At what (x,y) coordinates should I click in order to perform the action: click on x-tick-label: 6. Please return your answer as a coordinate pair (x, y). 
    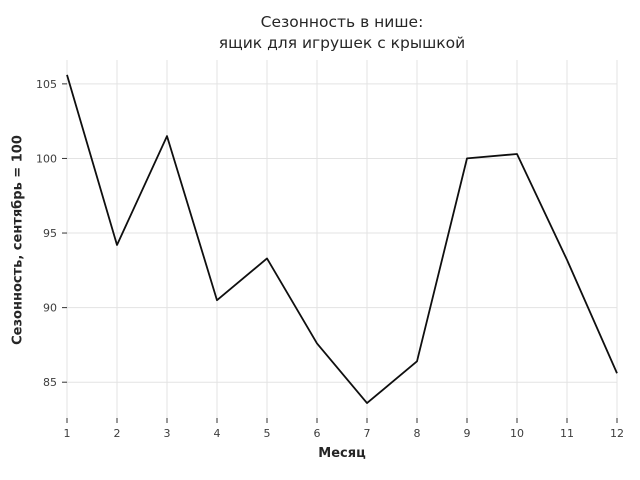
    Looking at the image, I should click on (317, 433).